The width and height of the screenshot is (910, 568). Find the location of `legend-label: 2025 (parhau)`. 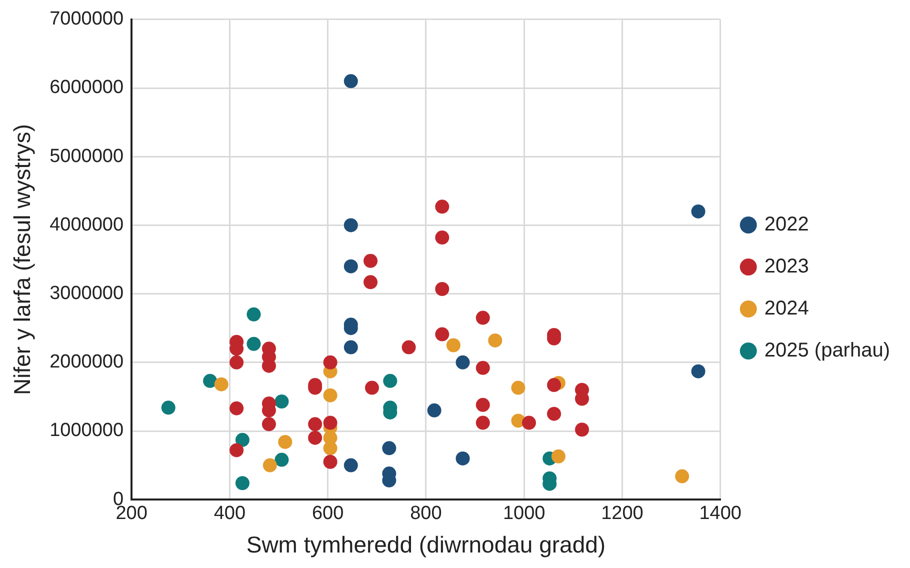

legend-label: 2025 (parhau) is located at coordinates (827, 351).